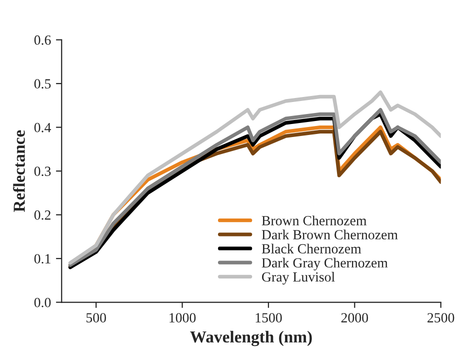 The image size is (474, 362). What do you see at coordinates (42, 215) in the screenshot?
I see `y-tick-label: 0.2` at bounding box center [42, 215].